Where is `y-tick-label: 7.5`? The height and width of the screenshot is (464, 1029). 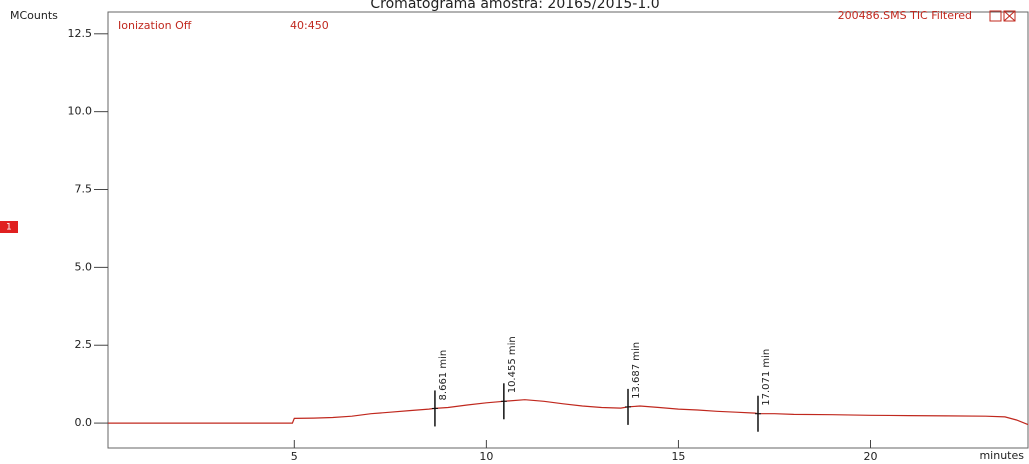
y-tick-label: 7.5 is located at coordinates (84, 189).